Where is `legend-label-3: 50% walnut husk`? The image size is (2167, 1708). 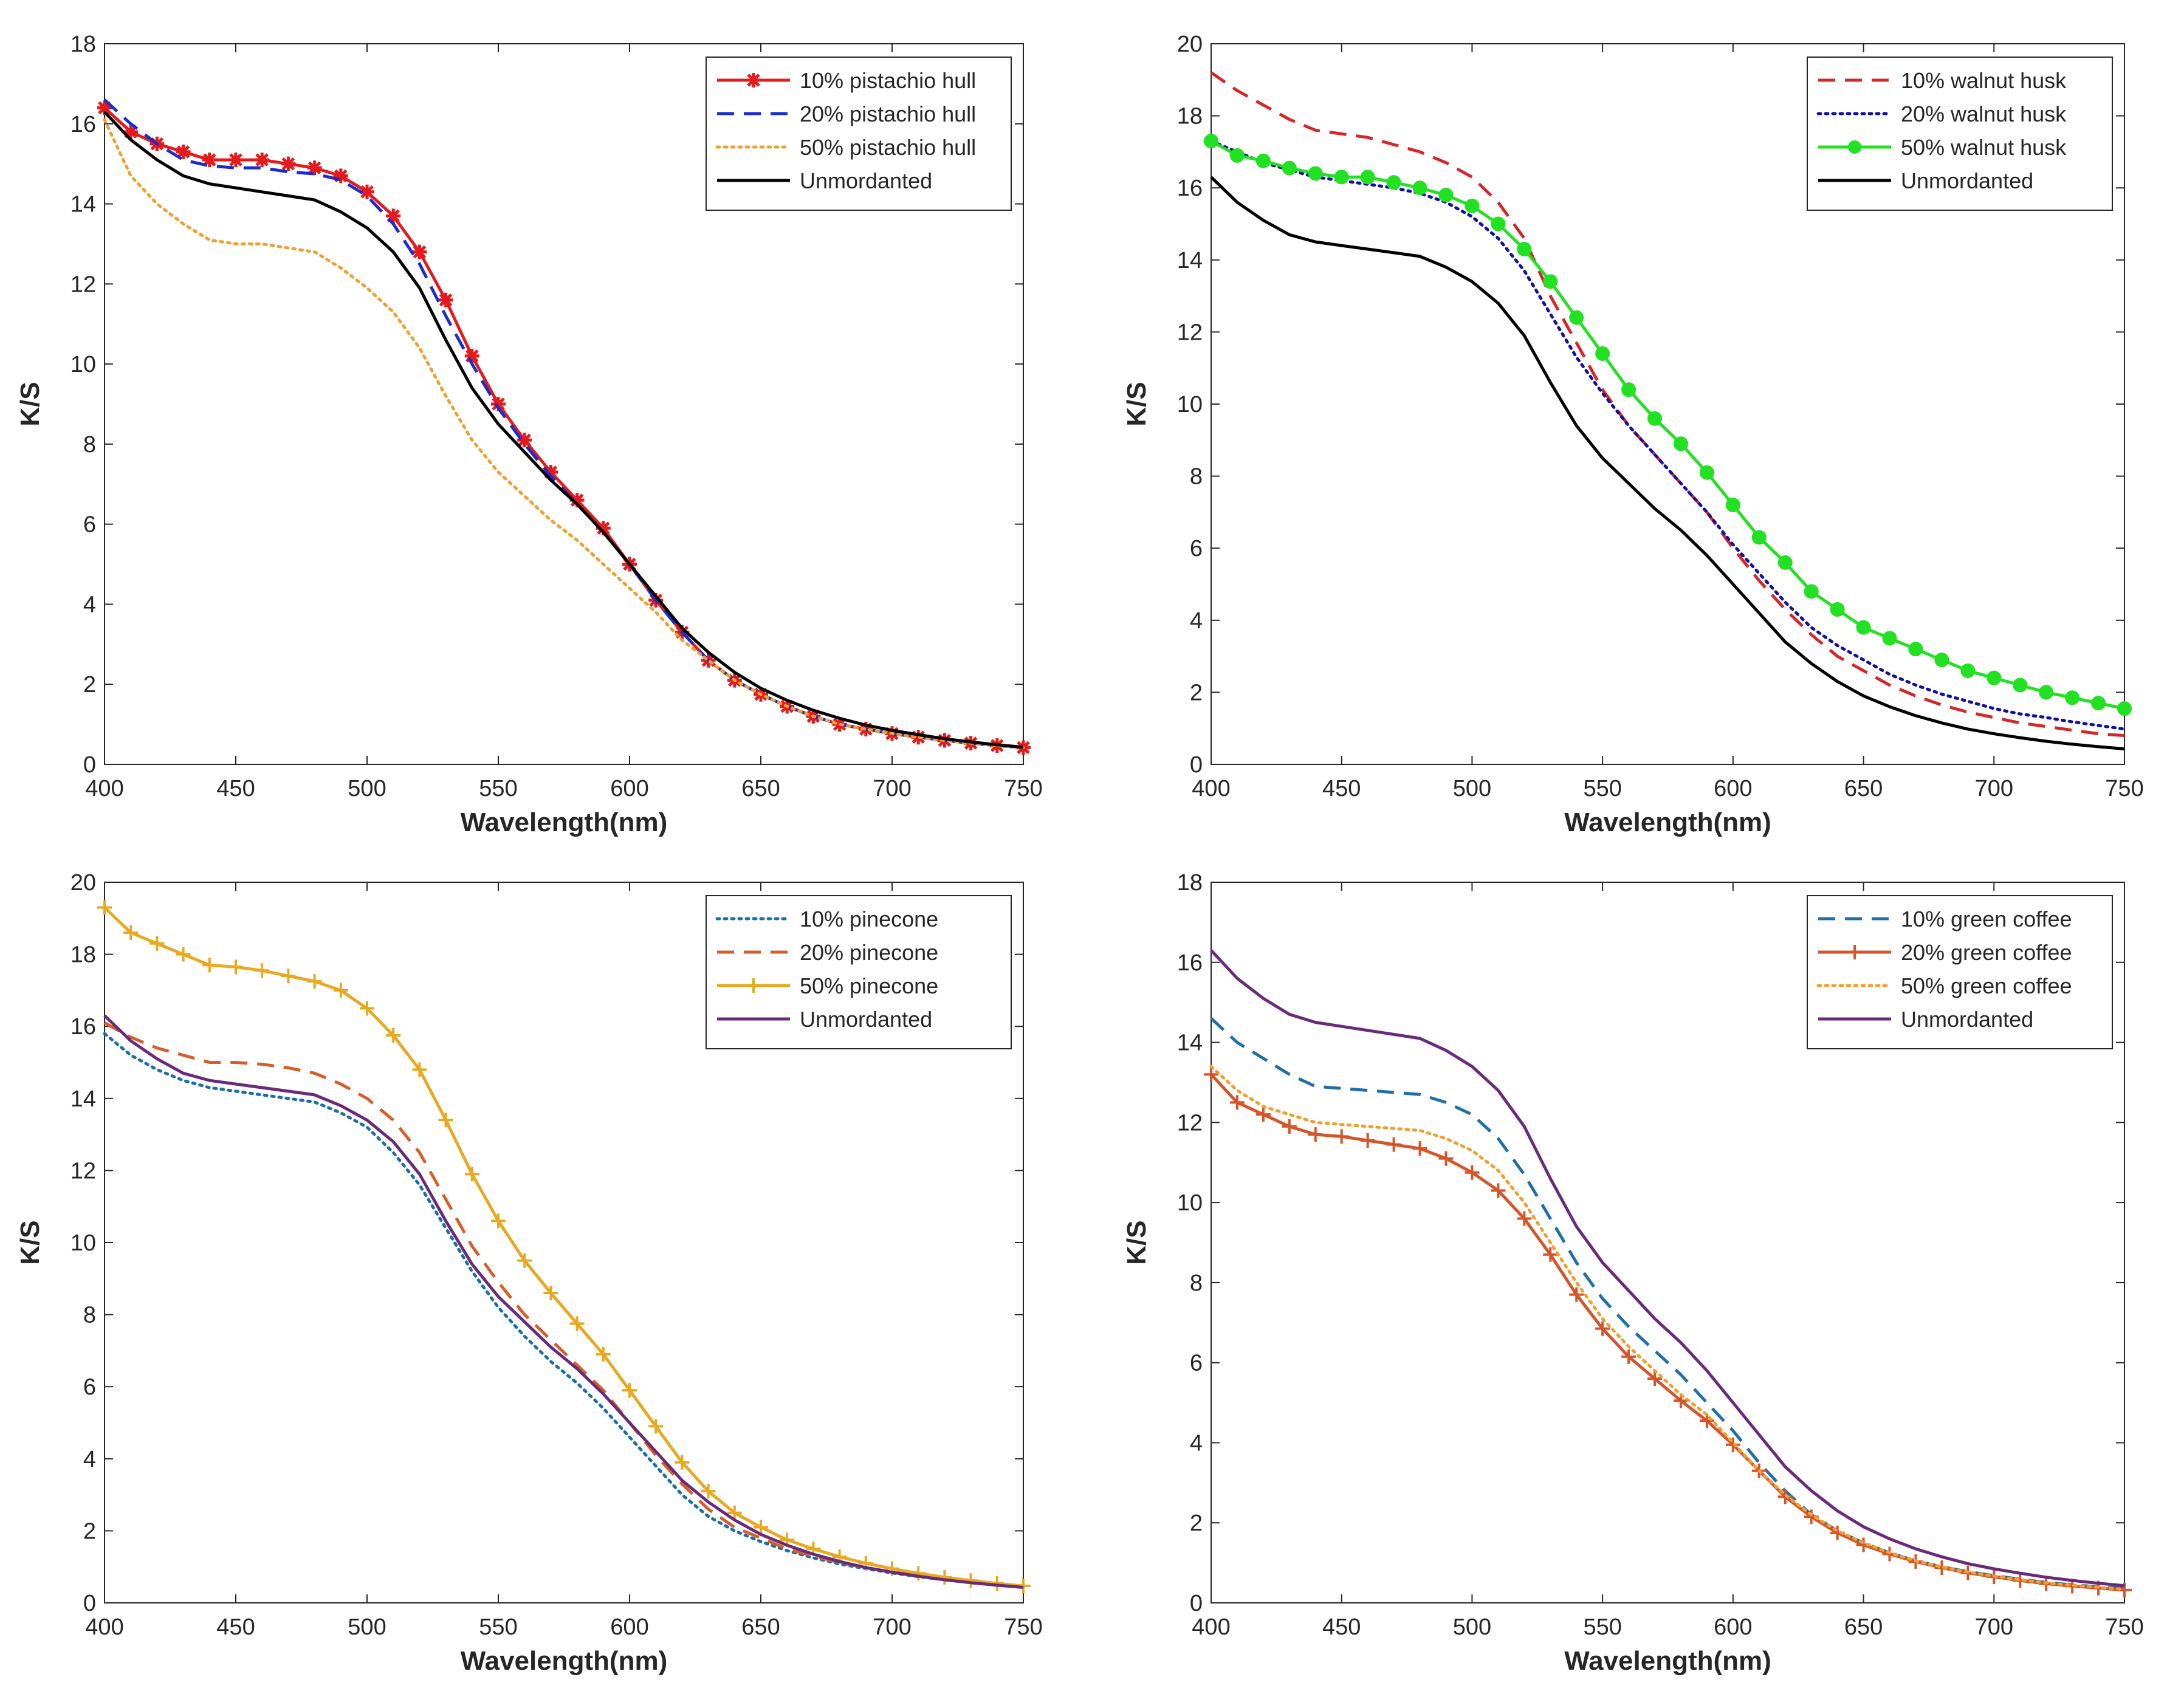 legend-label-3: 50% walnut husk is located at coordinates (1984, 147).